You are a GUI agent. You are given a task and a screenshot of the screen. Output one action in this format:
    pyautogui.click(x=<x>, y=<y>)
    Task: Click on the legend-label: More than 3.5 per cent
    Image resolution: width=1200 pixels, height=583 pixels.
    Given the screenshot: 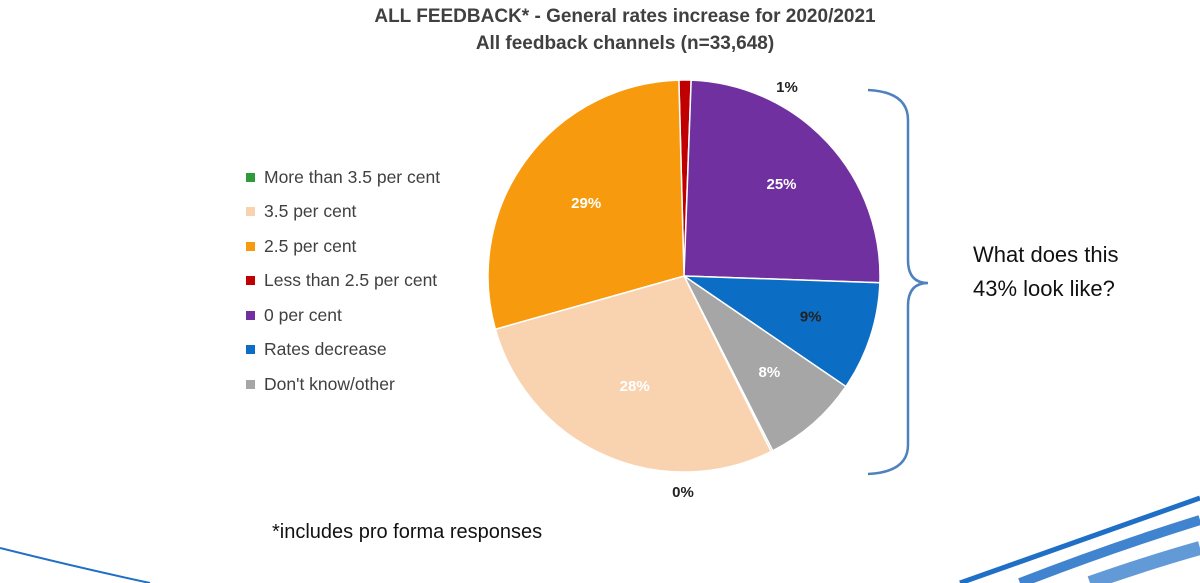 What is the action you would take?
    pyautogui.click(x=352, y=176)
    